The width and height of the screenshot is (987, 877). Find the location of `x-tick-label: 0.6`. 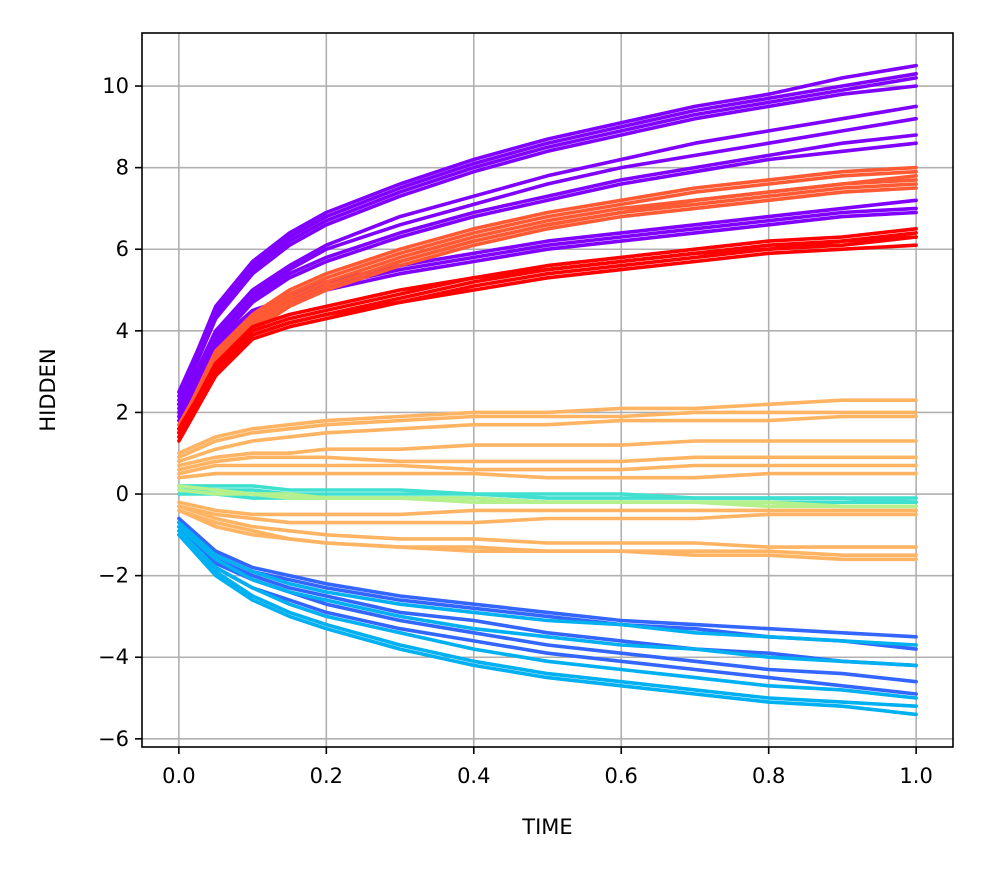

x-tick-label: 0.6 is located at coordinates (621, 776).